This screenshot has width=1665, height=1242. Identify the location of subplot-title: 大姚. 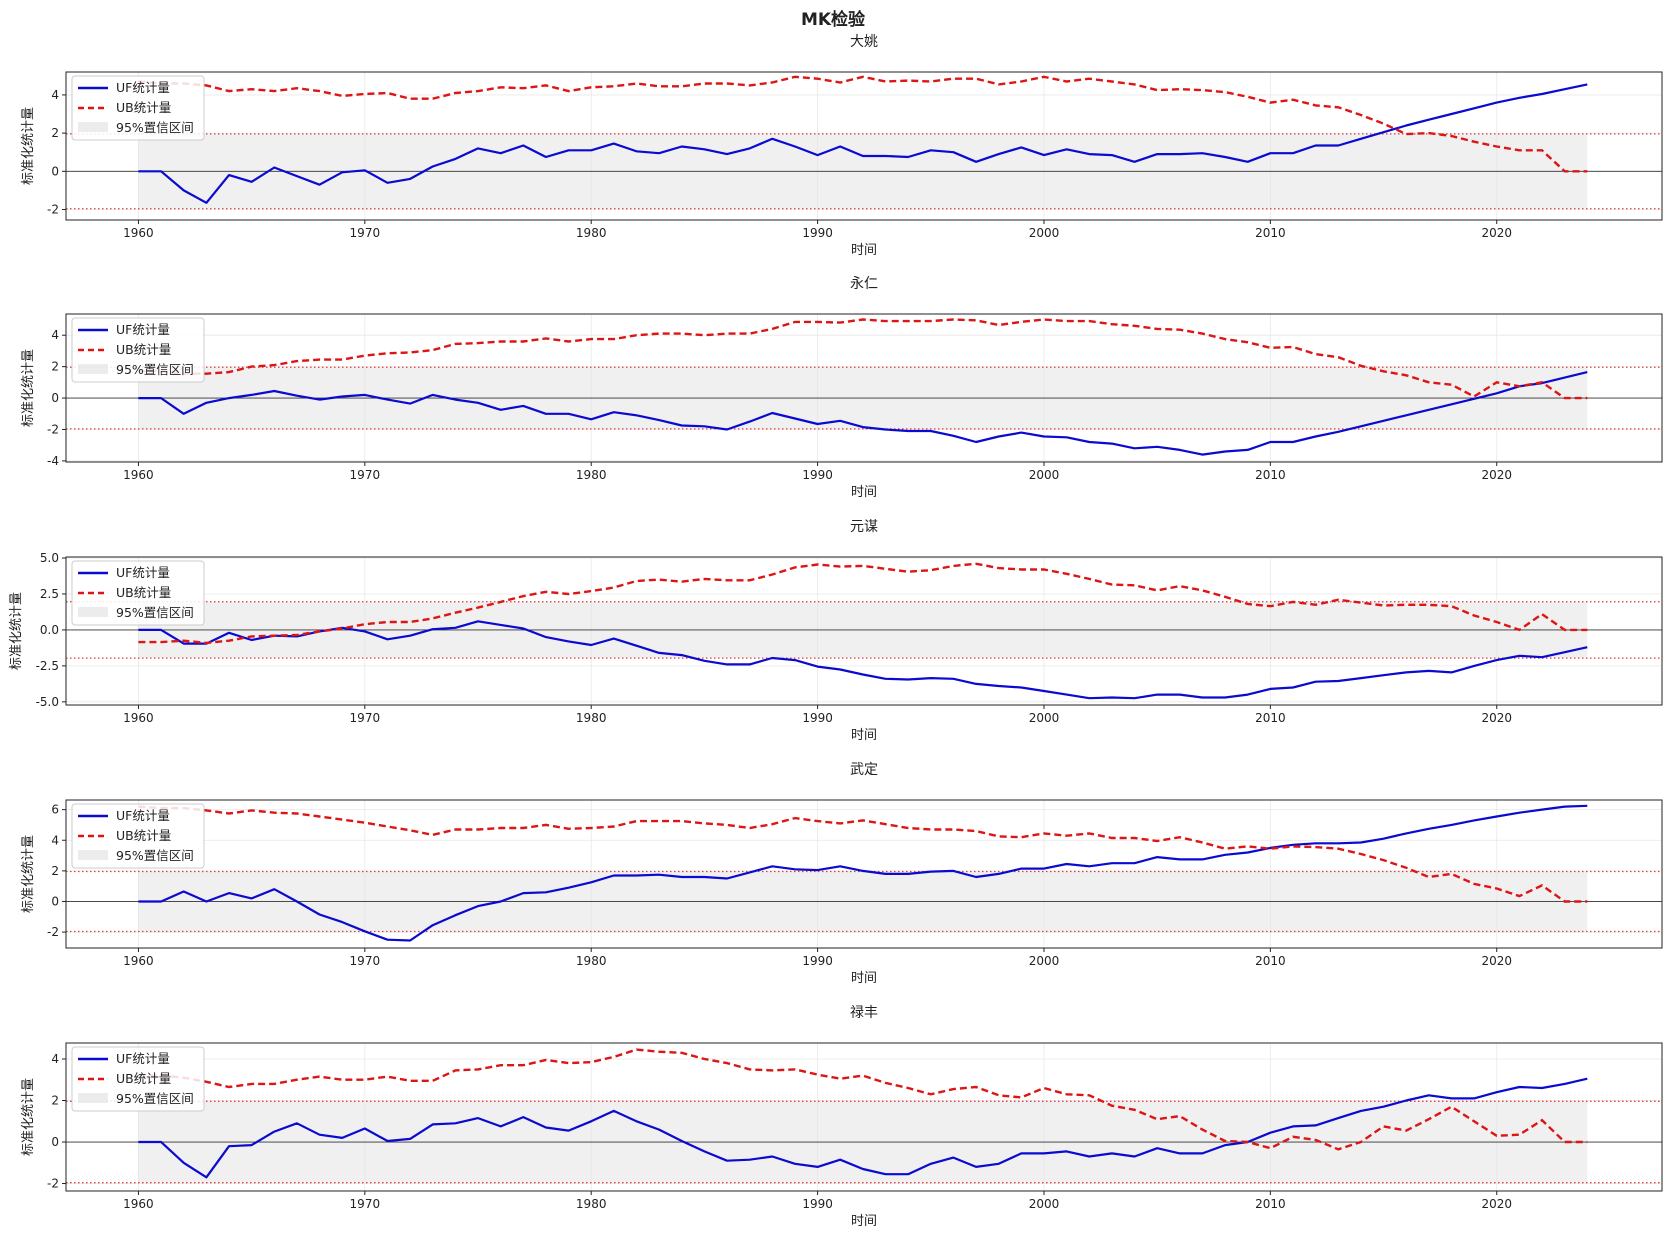
(864, 42).